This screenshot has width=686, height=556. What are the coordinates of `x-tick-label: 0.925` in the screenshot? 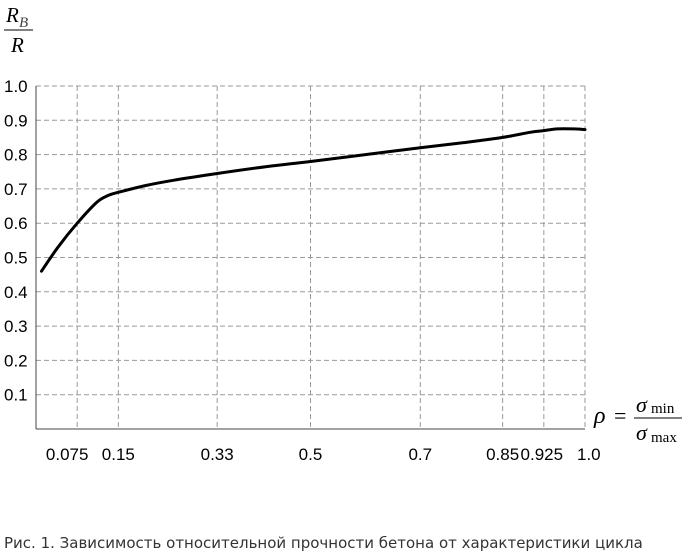 It's located at (542, 454).